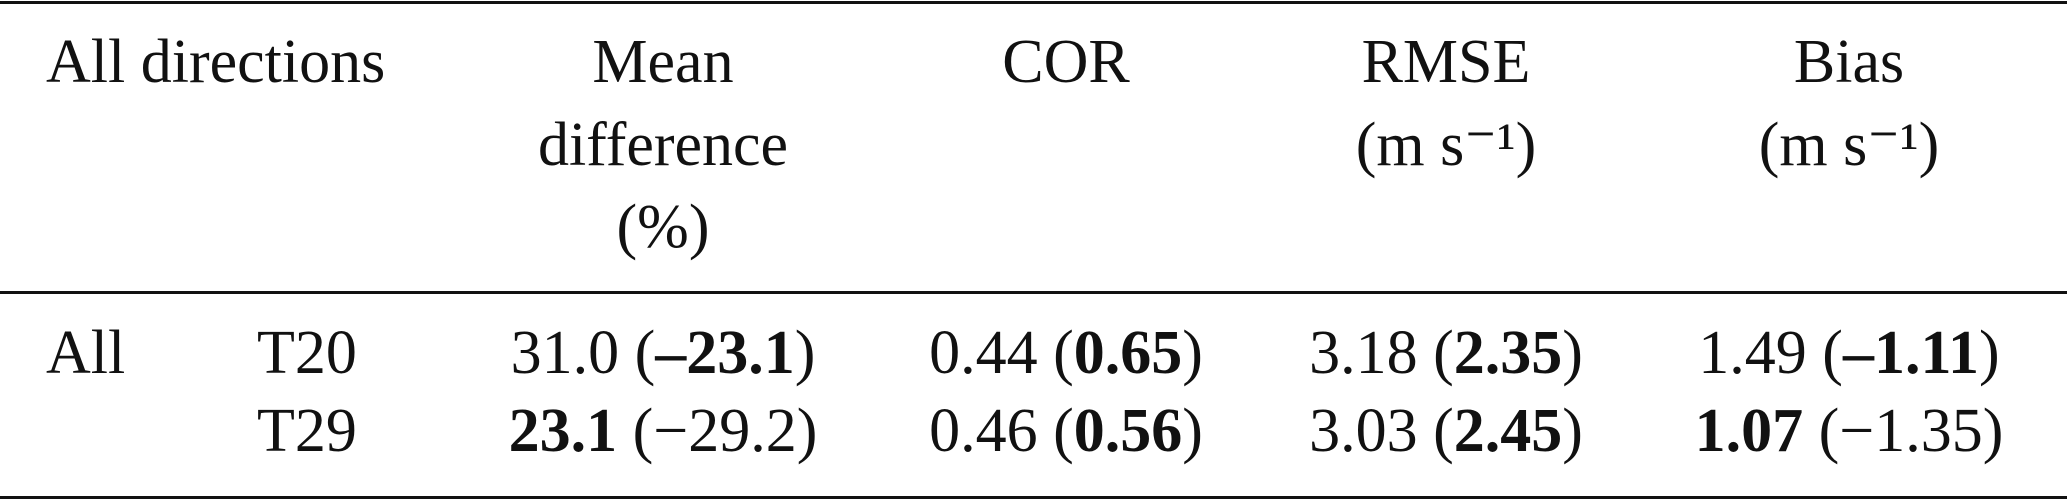  I want to click on mid-rule, so click(1033, 292).